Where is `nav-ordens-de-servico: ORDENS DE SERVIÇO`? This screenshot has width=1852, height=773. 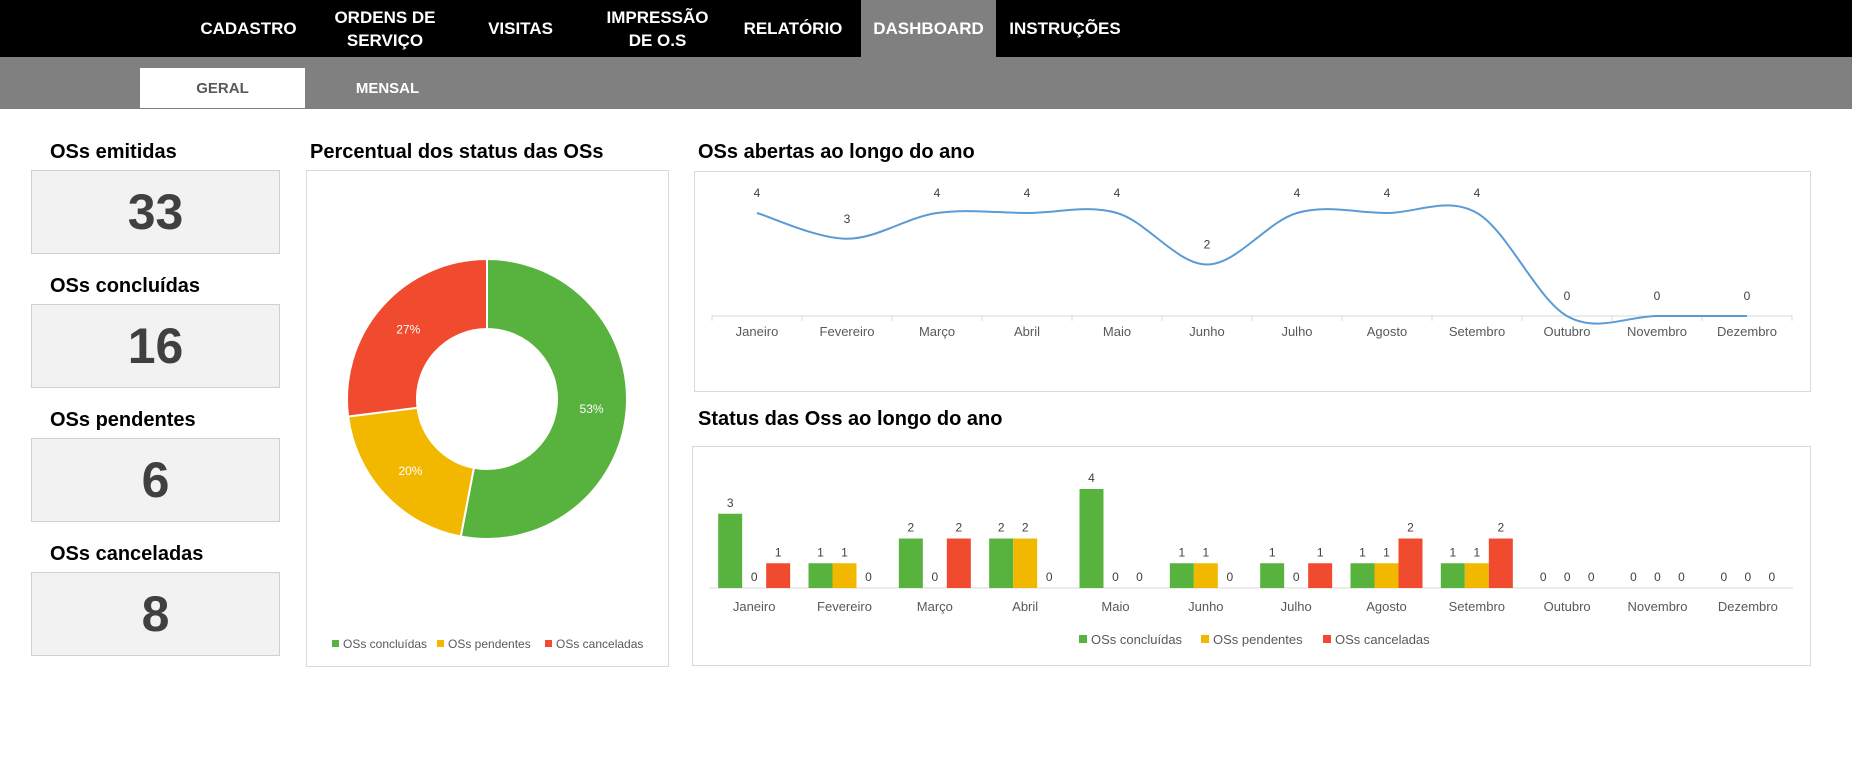 nav-ordens-de-servico: ORDENS DE SERVIÇO is located at coordinates (385, 28).